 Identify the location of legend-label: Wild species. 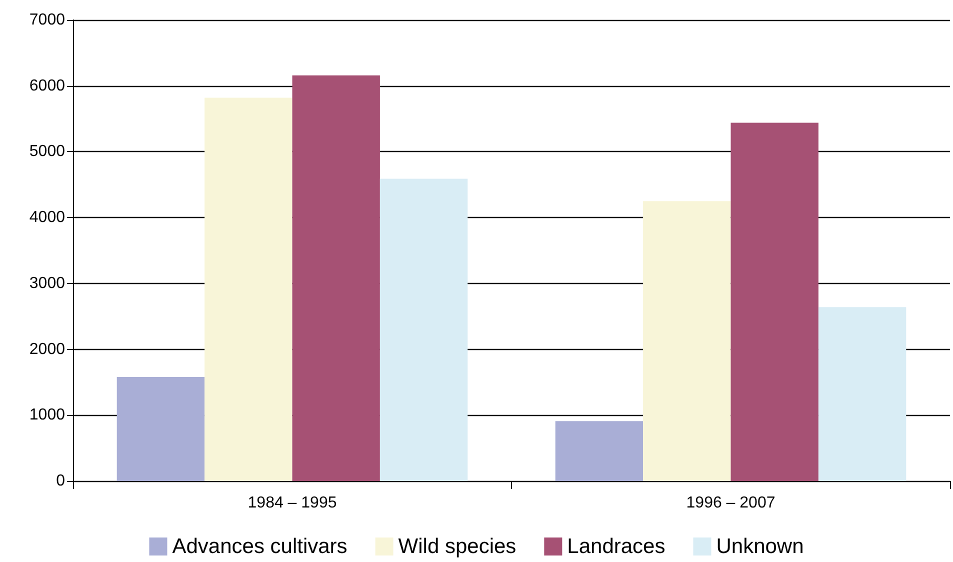
(457, 546).